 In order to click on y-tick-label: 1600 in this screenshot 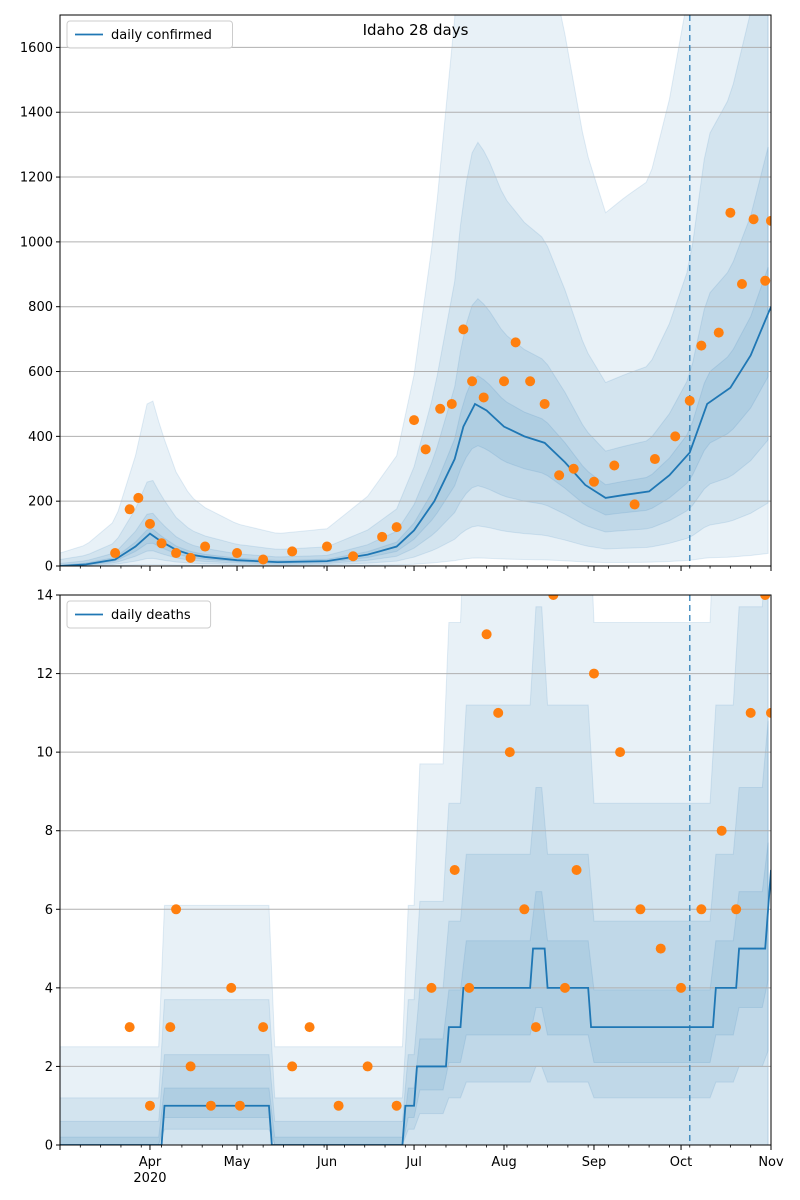, I will do `click(36, 48)`.